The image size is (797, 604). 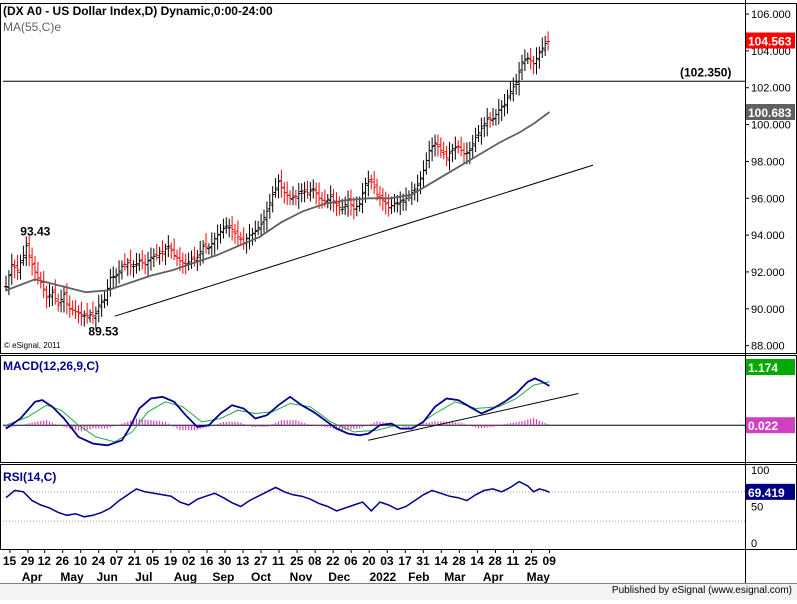 I want to click on day-tick-label: 21, so click(x=135, y=561).